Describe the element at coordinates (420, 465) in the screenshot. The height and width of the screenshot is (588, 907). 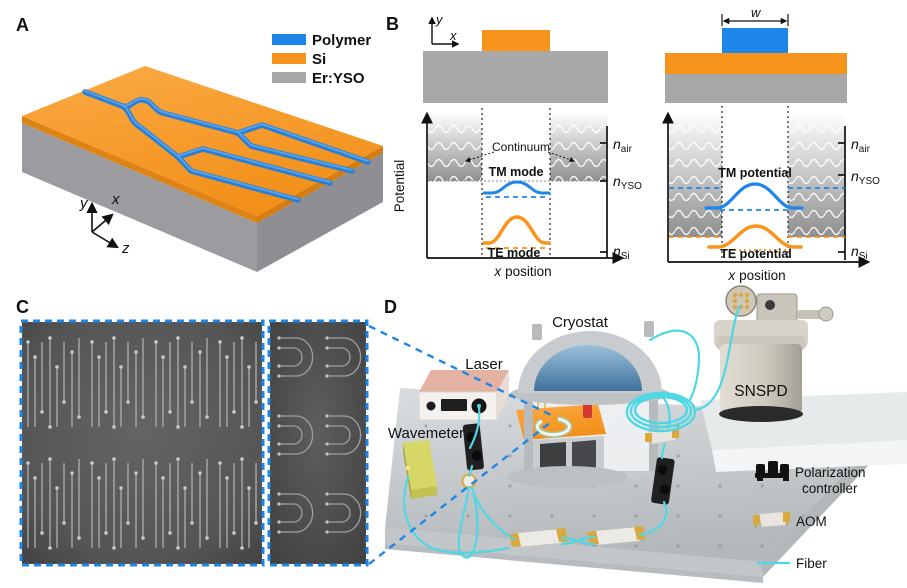
I see `wavemeter-top` at that location.